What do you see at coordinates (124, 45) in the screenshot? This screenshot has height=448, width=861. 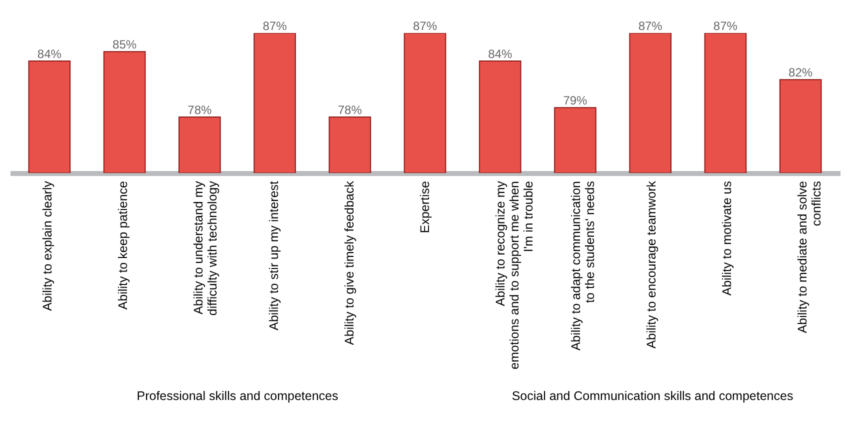 I see `data-label: 85%` at bounding box center [124, 45].